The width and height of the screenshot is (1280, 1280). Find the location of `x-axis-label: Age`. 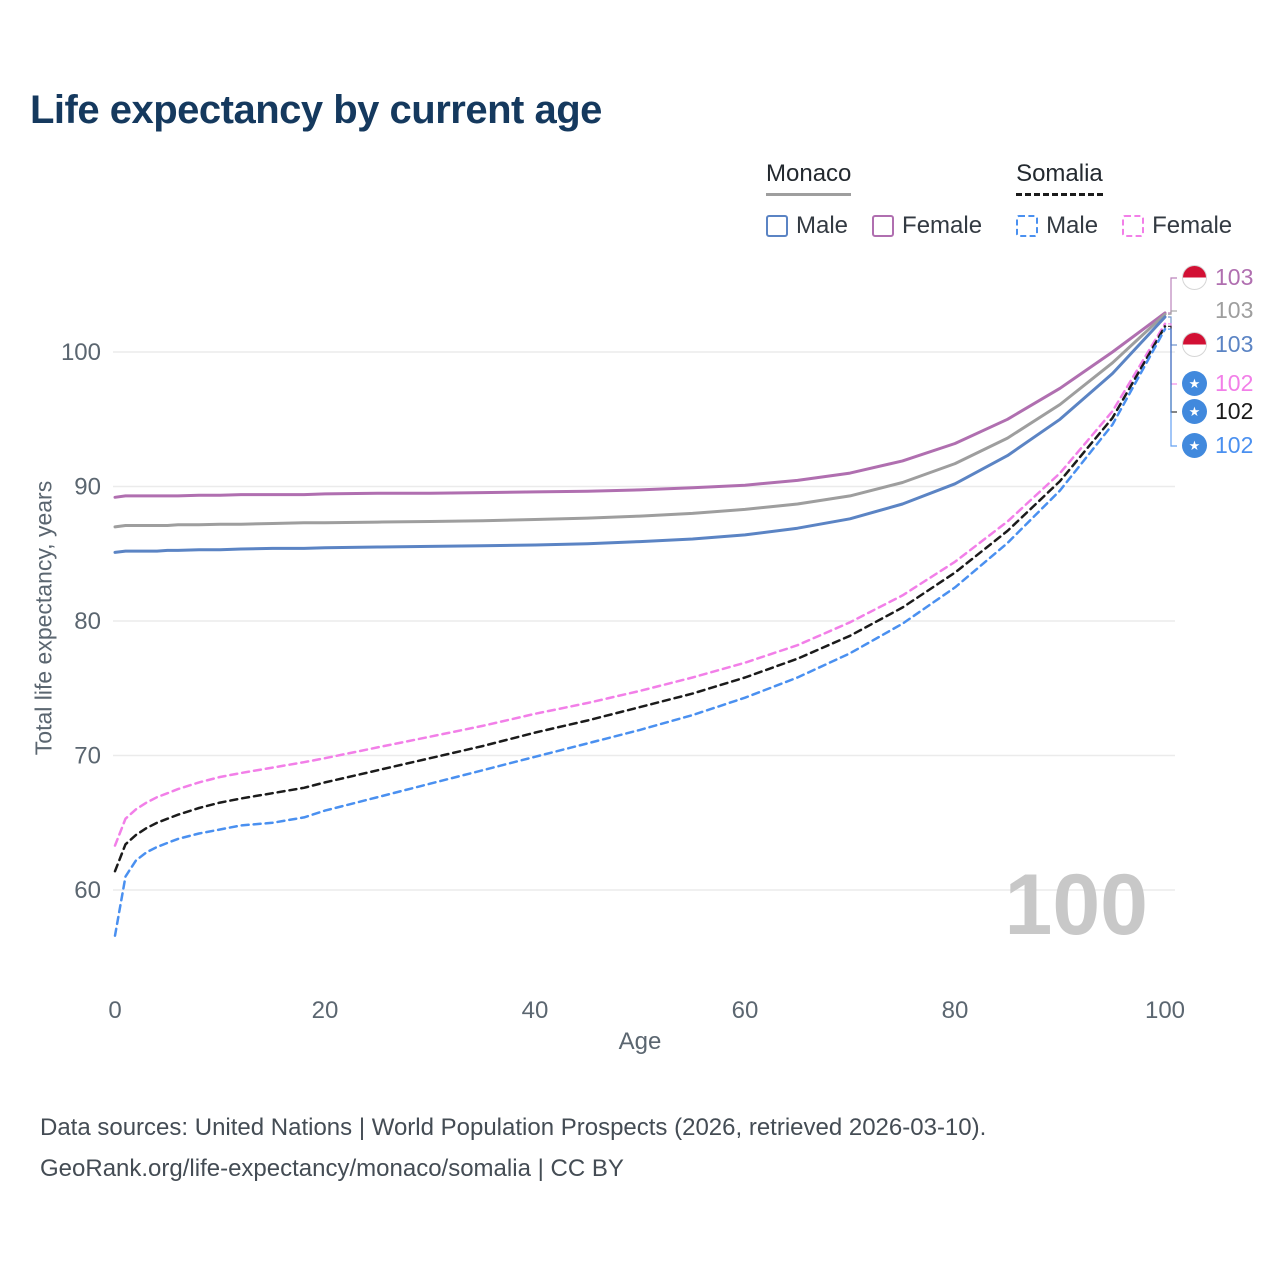

x-axis-label: Age is located at coordinates (640, 1041).